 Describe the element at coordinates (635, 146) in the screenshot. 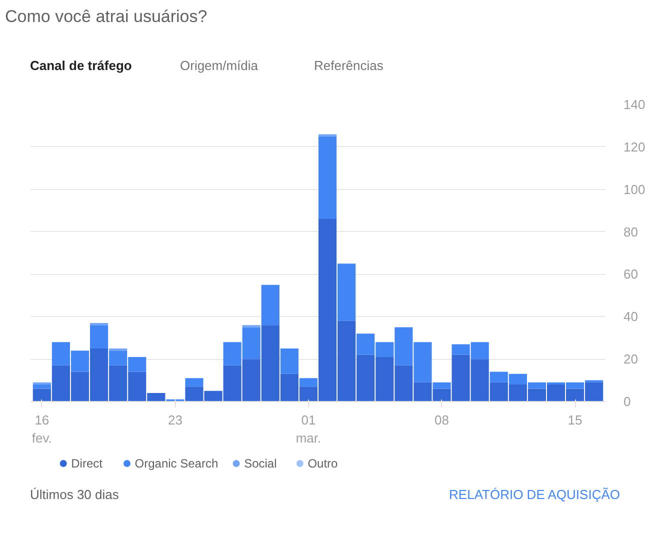

I see `y-tick-label: 120` at that location.